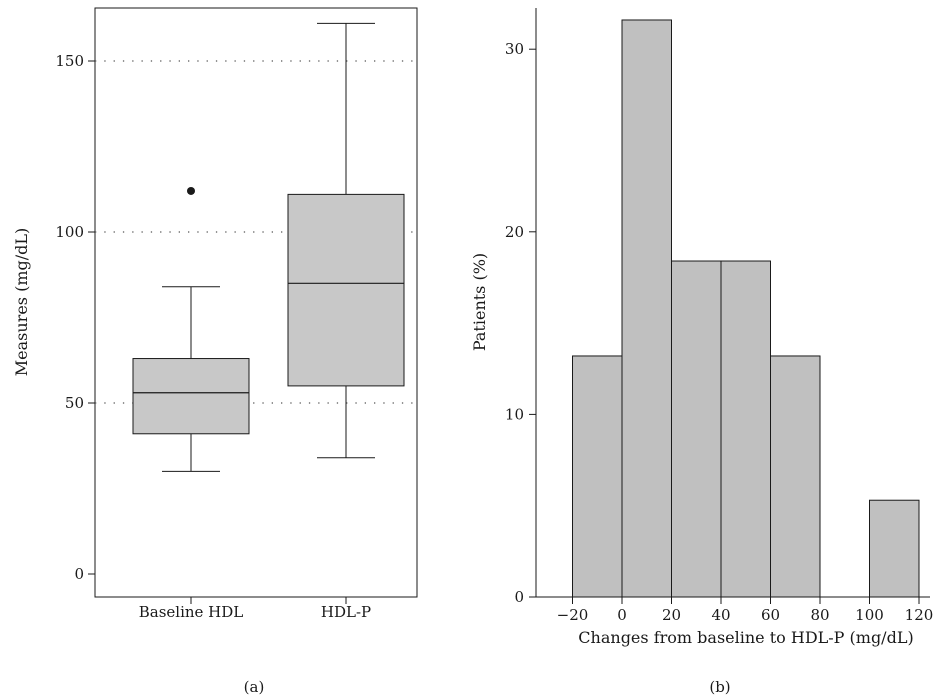 The image size is (936, 699). Describe the element at coordinates (69, 61) in the screenshot. I see `y-tick-label: 150` at that location.